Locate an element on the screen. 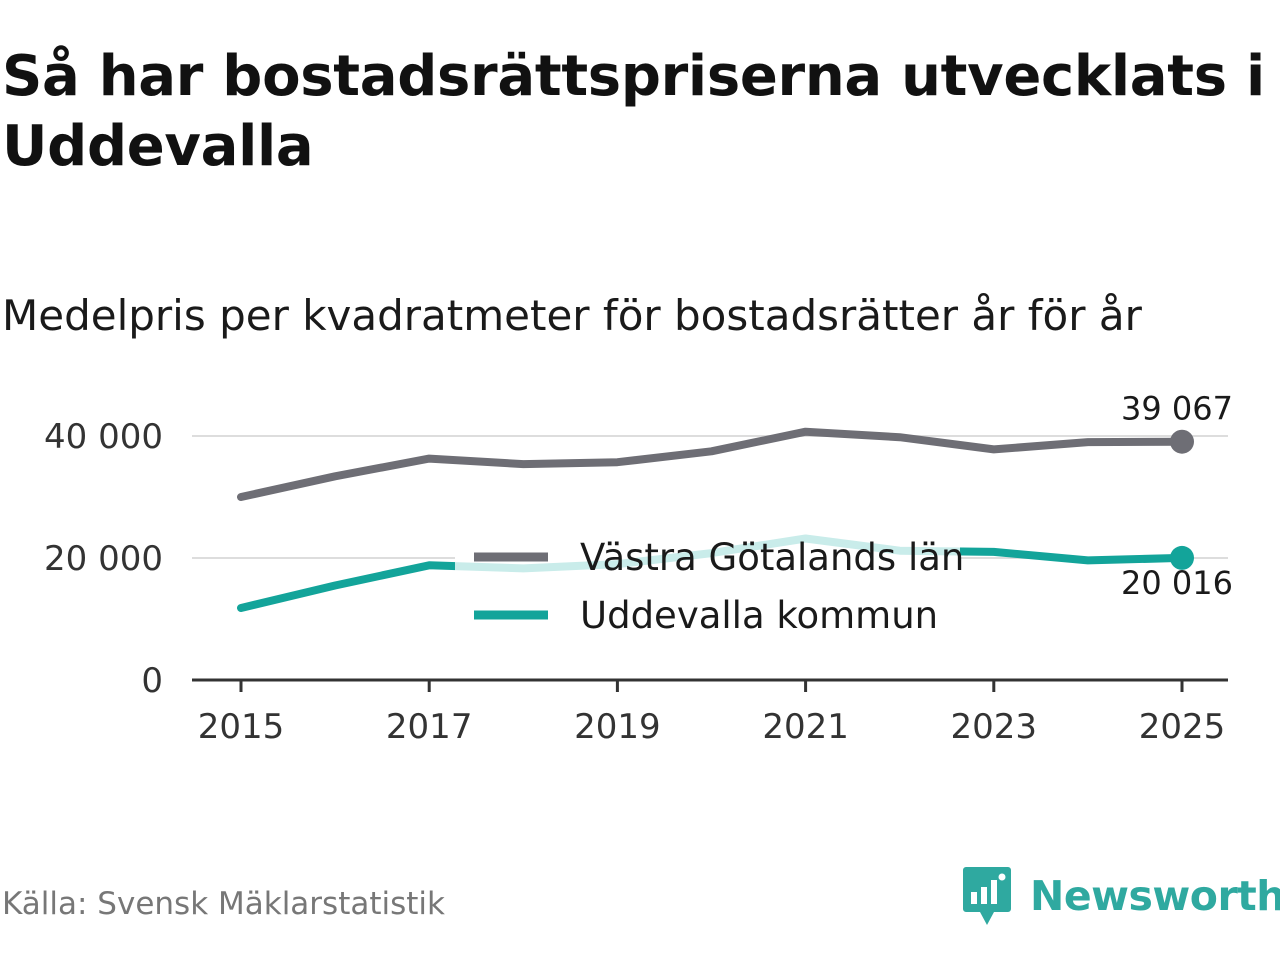 This screenshot has width=1280, height=960. x-tick-label: 2025 is located at coordinates (1182, 727).